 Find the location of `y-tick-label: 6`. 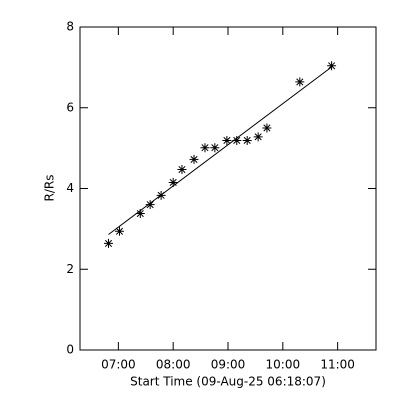

y-tick-label: 6 is located at coordinates (70, 107).